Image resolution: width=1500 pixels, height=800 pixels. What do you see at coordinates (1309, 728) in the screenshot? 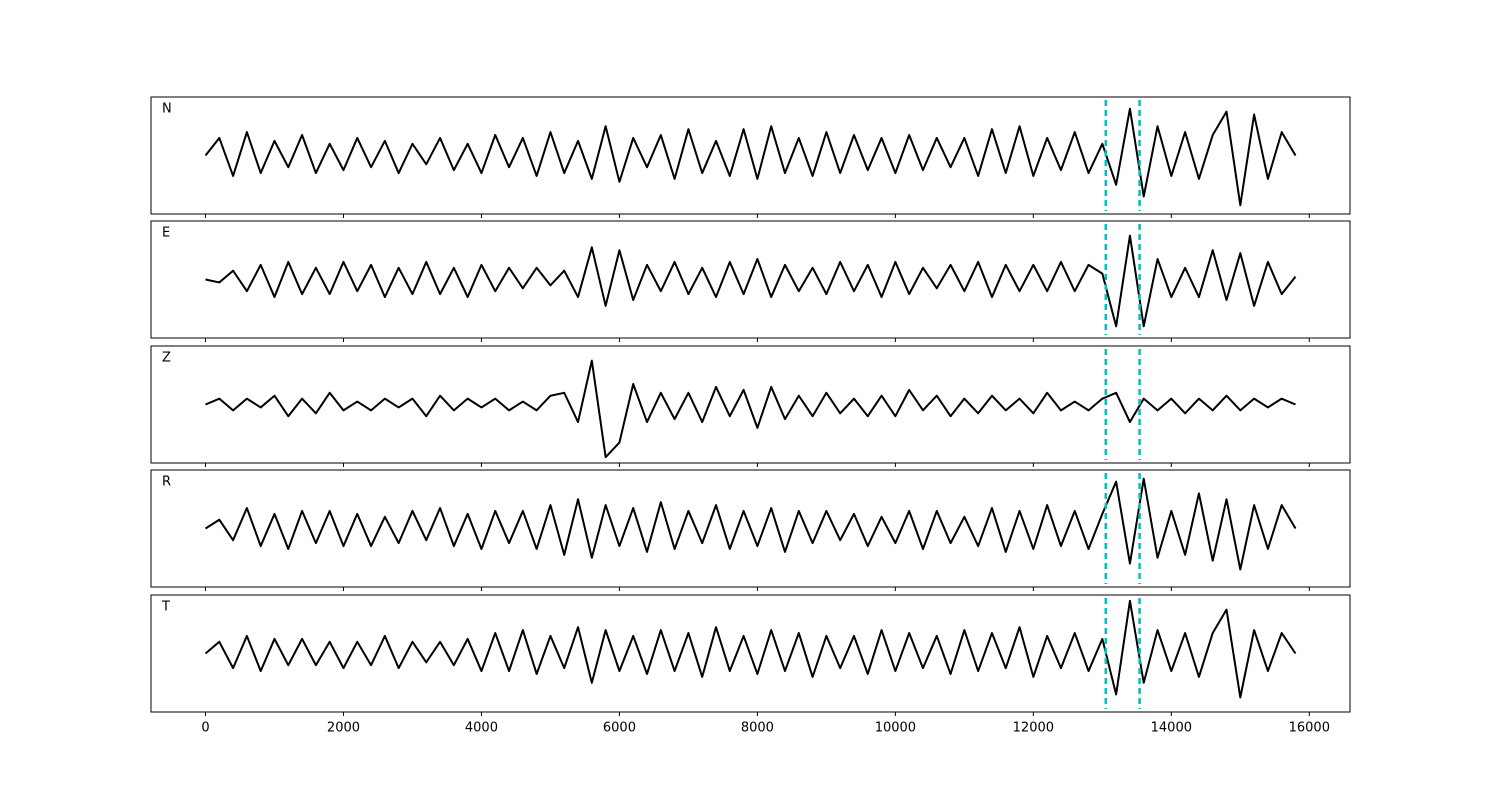
I see `x-tick-label: 16000` at bounding box center [1309, 728].